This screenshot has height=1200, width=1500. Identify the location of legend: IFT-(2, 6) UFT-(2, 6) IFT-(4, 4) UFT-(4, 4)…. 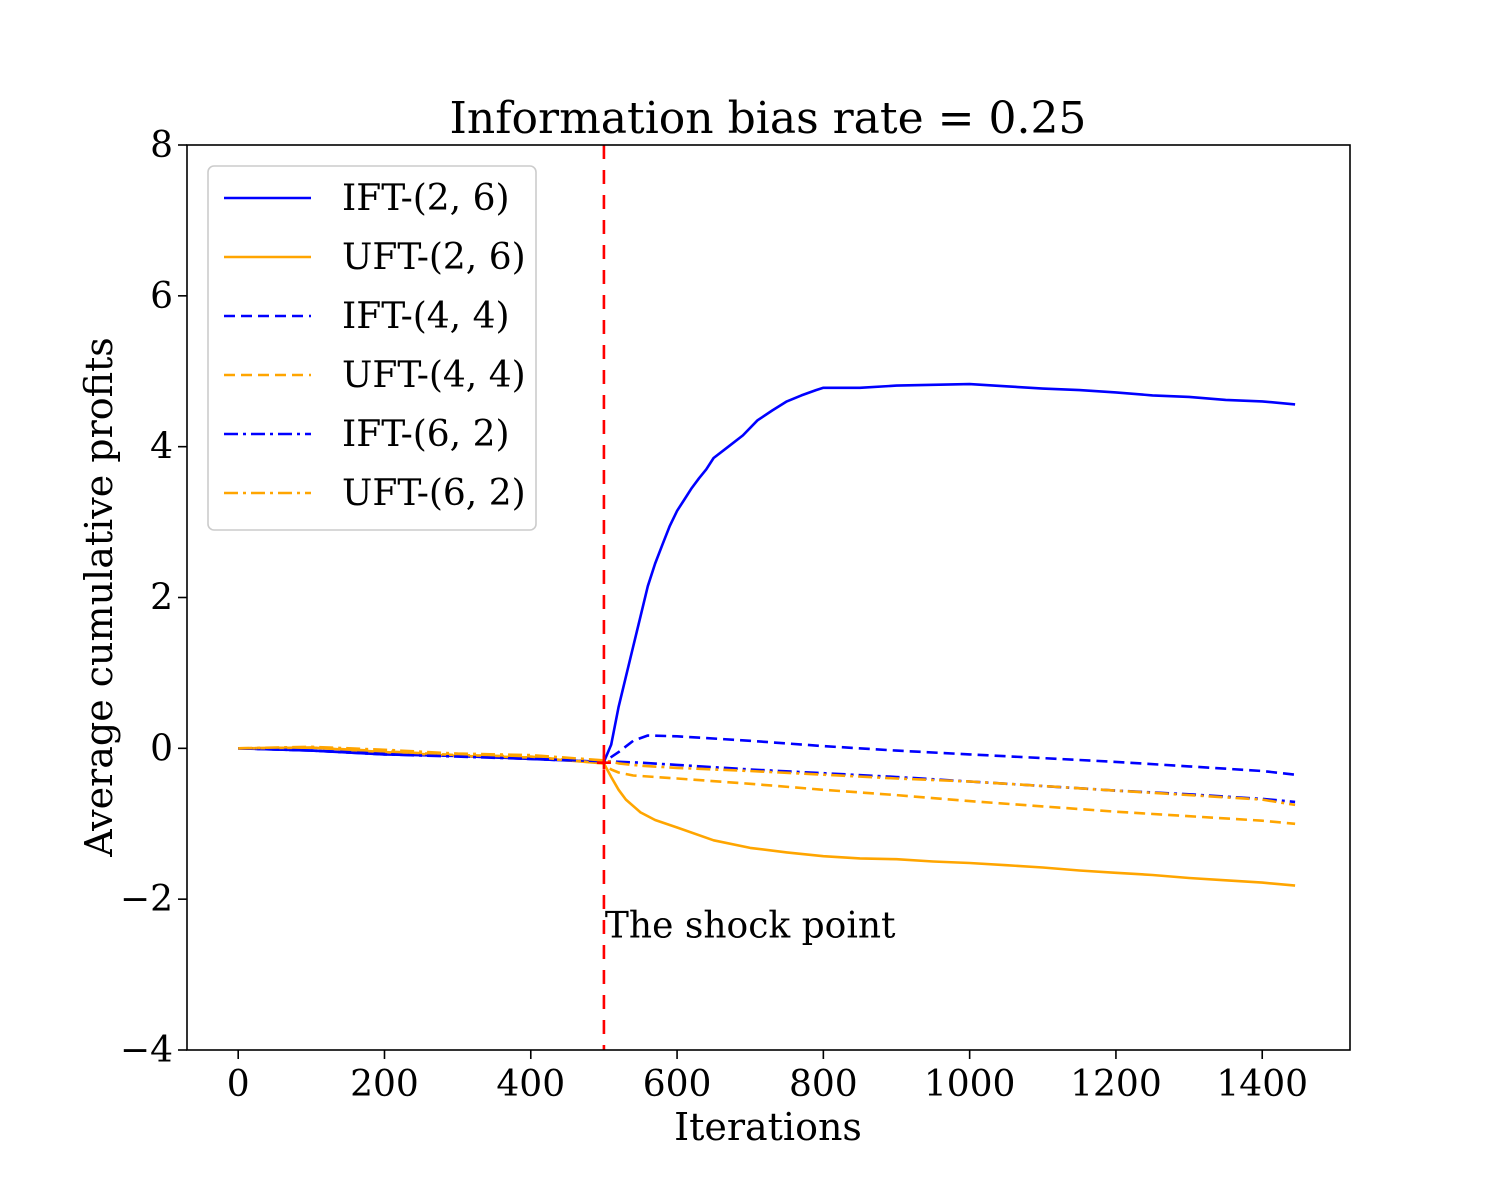
(372, 348).